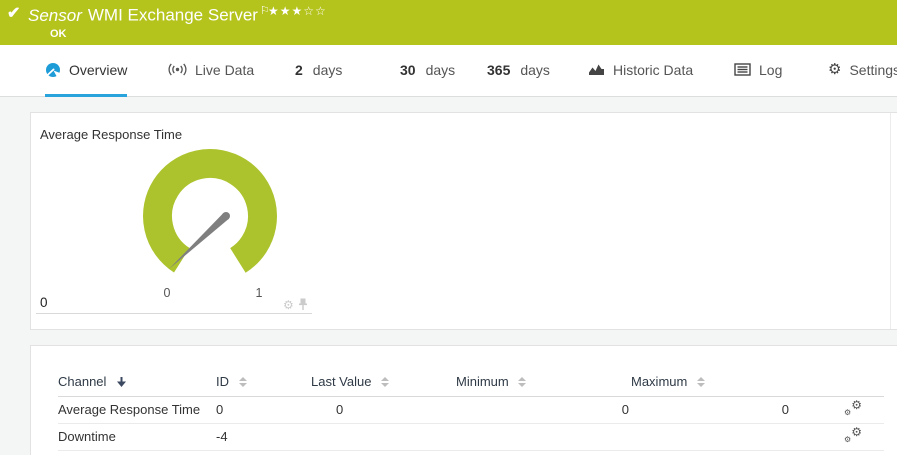 The height and width of the screenshot is (455, 897). I want to click on gauge-min-label: 0, so click(167, 293).